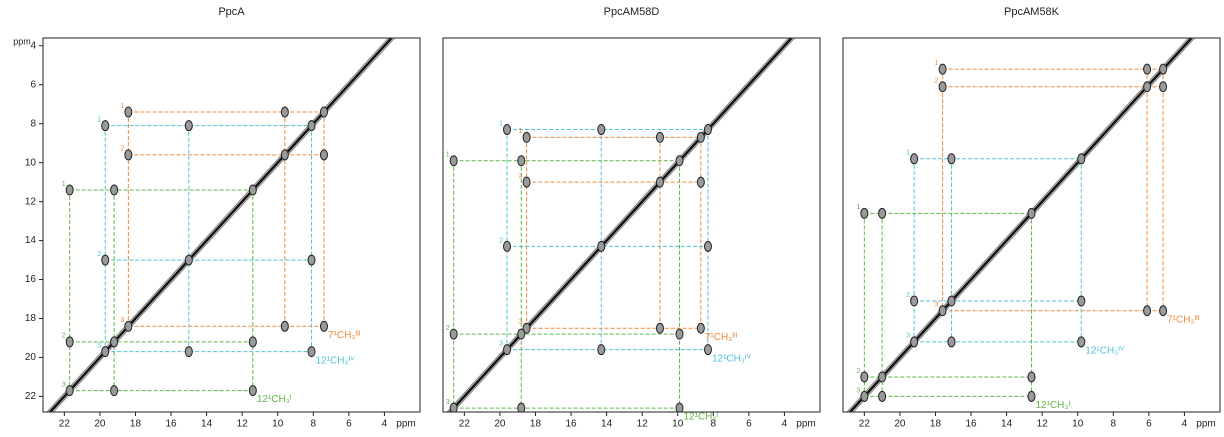  What do you see at coordinates (632, 12) in the screenshot?
I see `panel-title: PpcAM58D` at bounding box center [632, 12].